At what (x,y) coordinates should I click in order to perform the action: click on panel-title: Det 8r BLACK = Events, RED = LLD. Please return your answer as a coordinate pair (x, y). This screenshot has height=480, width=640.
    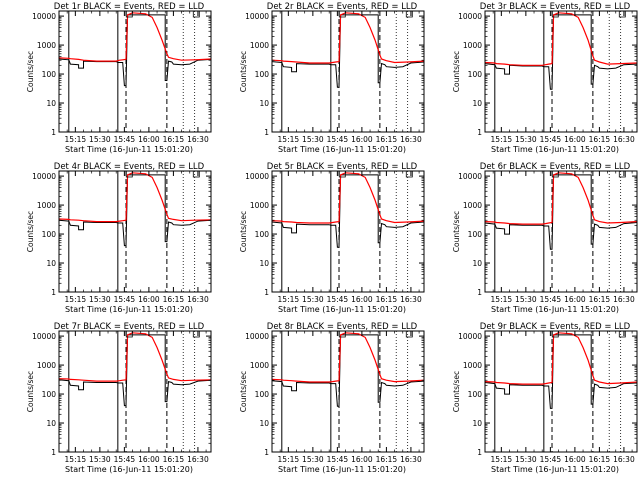
    Looking at the image, I should click on (342, 327).